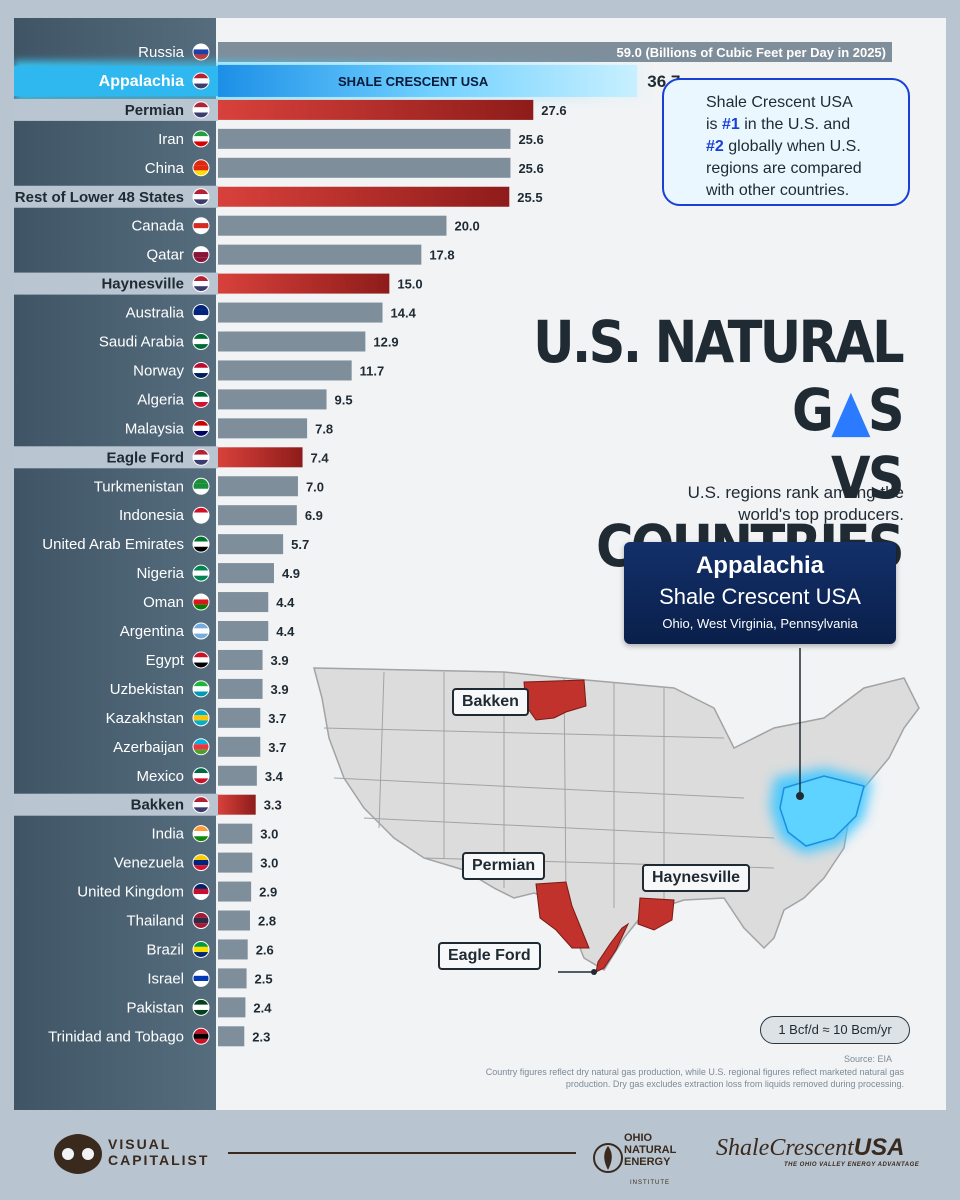 This screenshot has width=960, height=1200. What do you see at coordinates (201, 544) in the screenshot?
I see `uae-flag` at bounding box center [201, 544].